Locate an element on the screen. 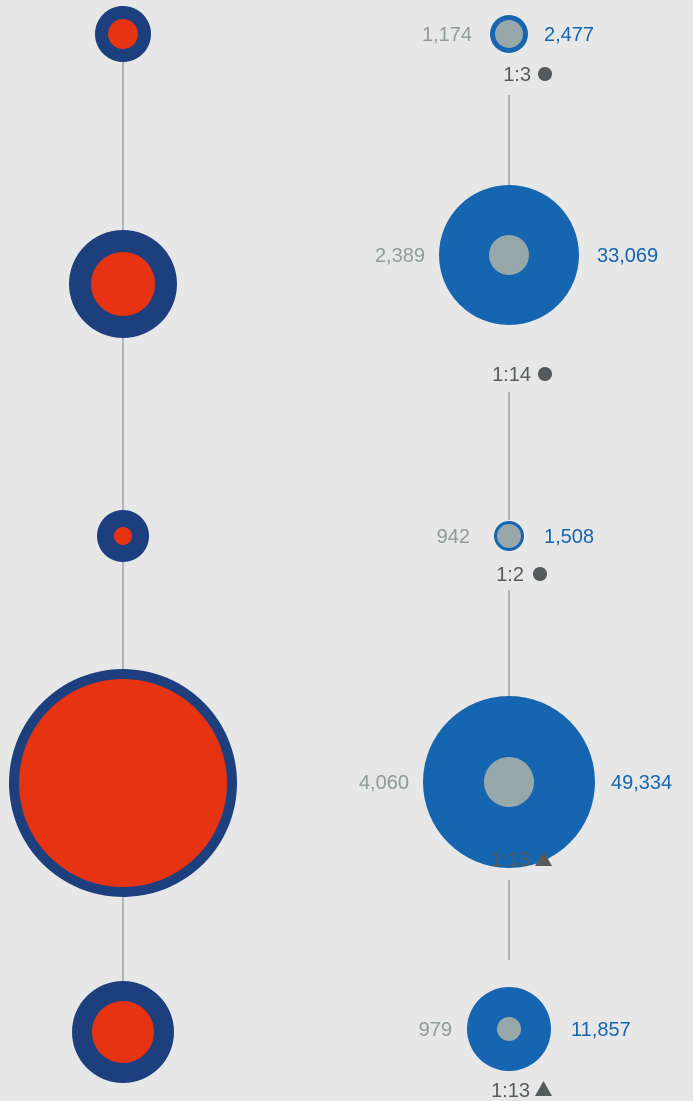 This screenshot has width=693, height=1101. ratio-label: 1:14 is located at coordinates (511, 375).